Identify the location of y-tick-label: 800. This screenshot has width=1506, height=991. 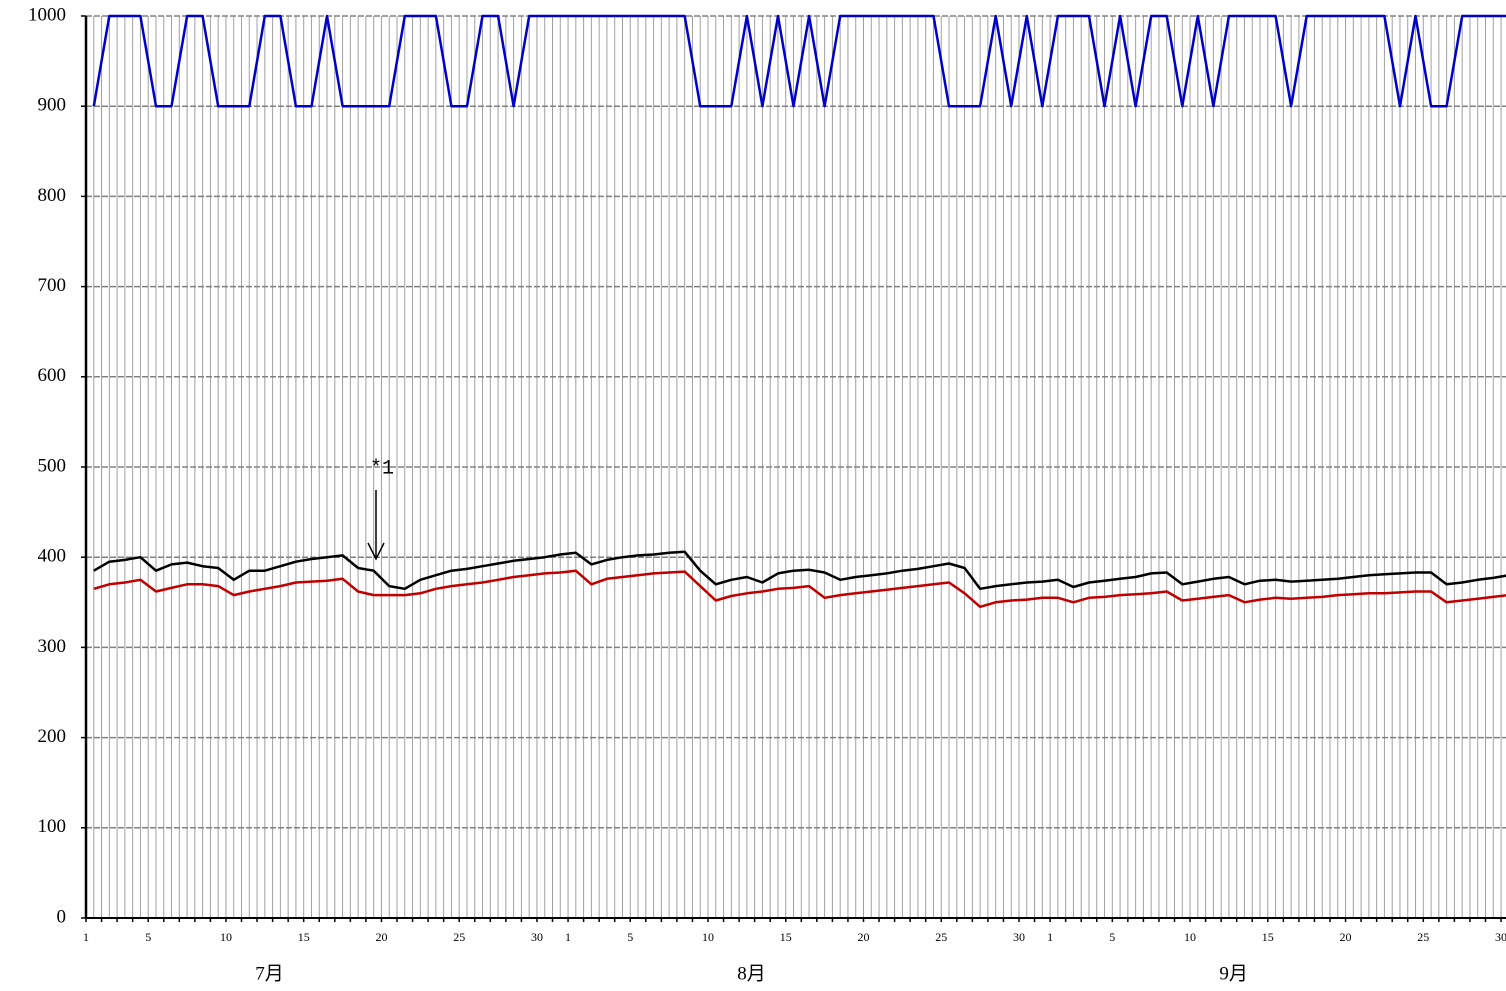
(52, 195).